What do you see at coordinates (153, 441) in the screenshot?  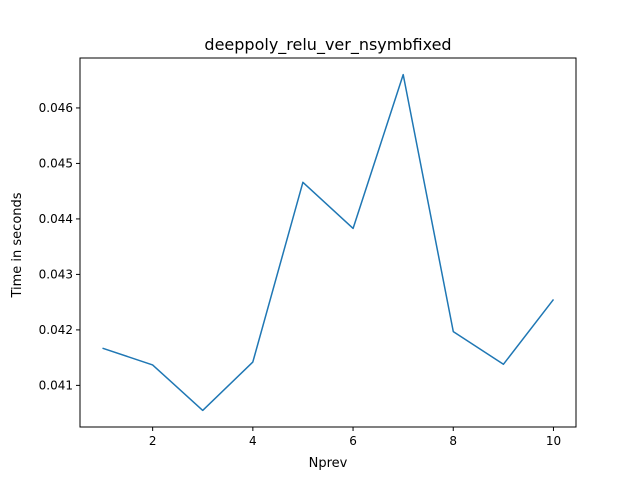 I see `x-tick-label: 2` at bounding box center [153, 441].